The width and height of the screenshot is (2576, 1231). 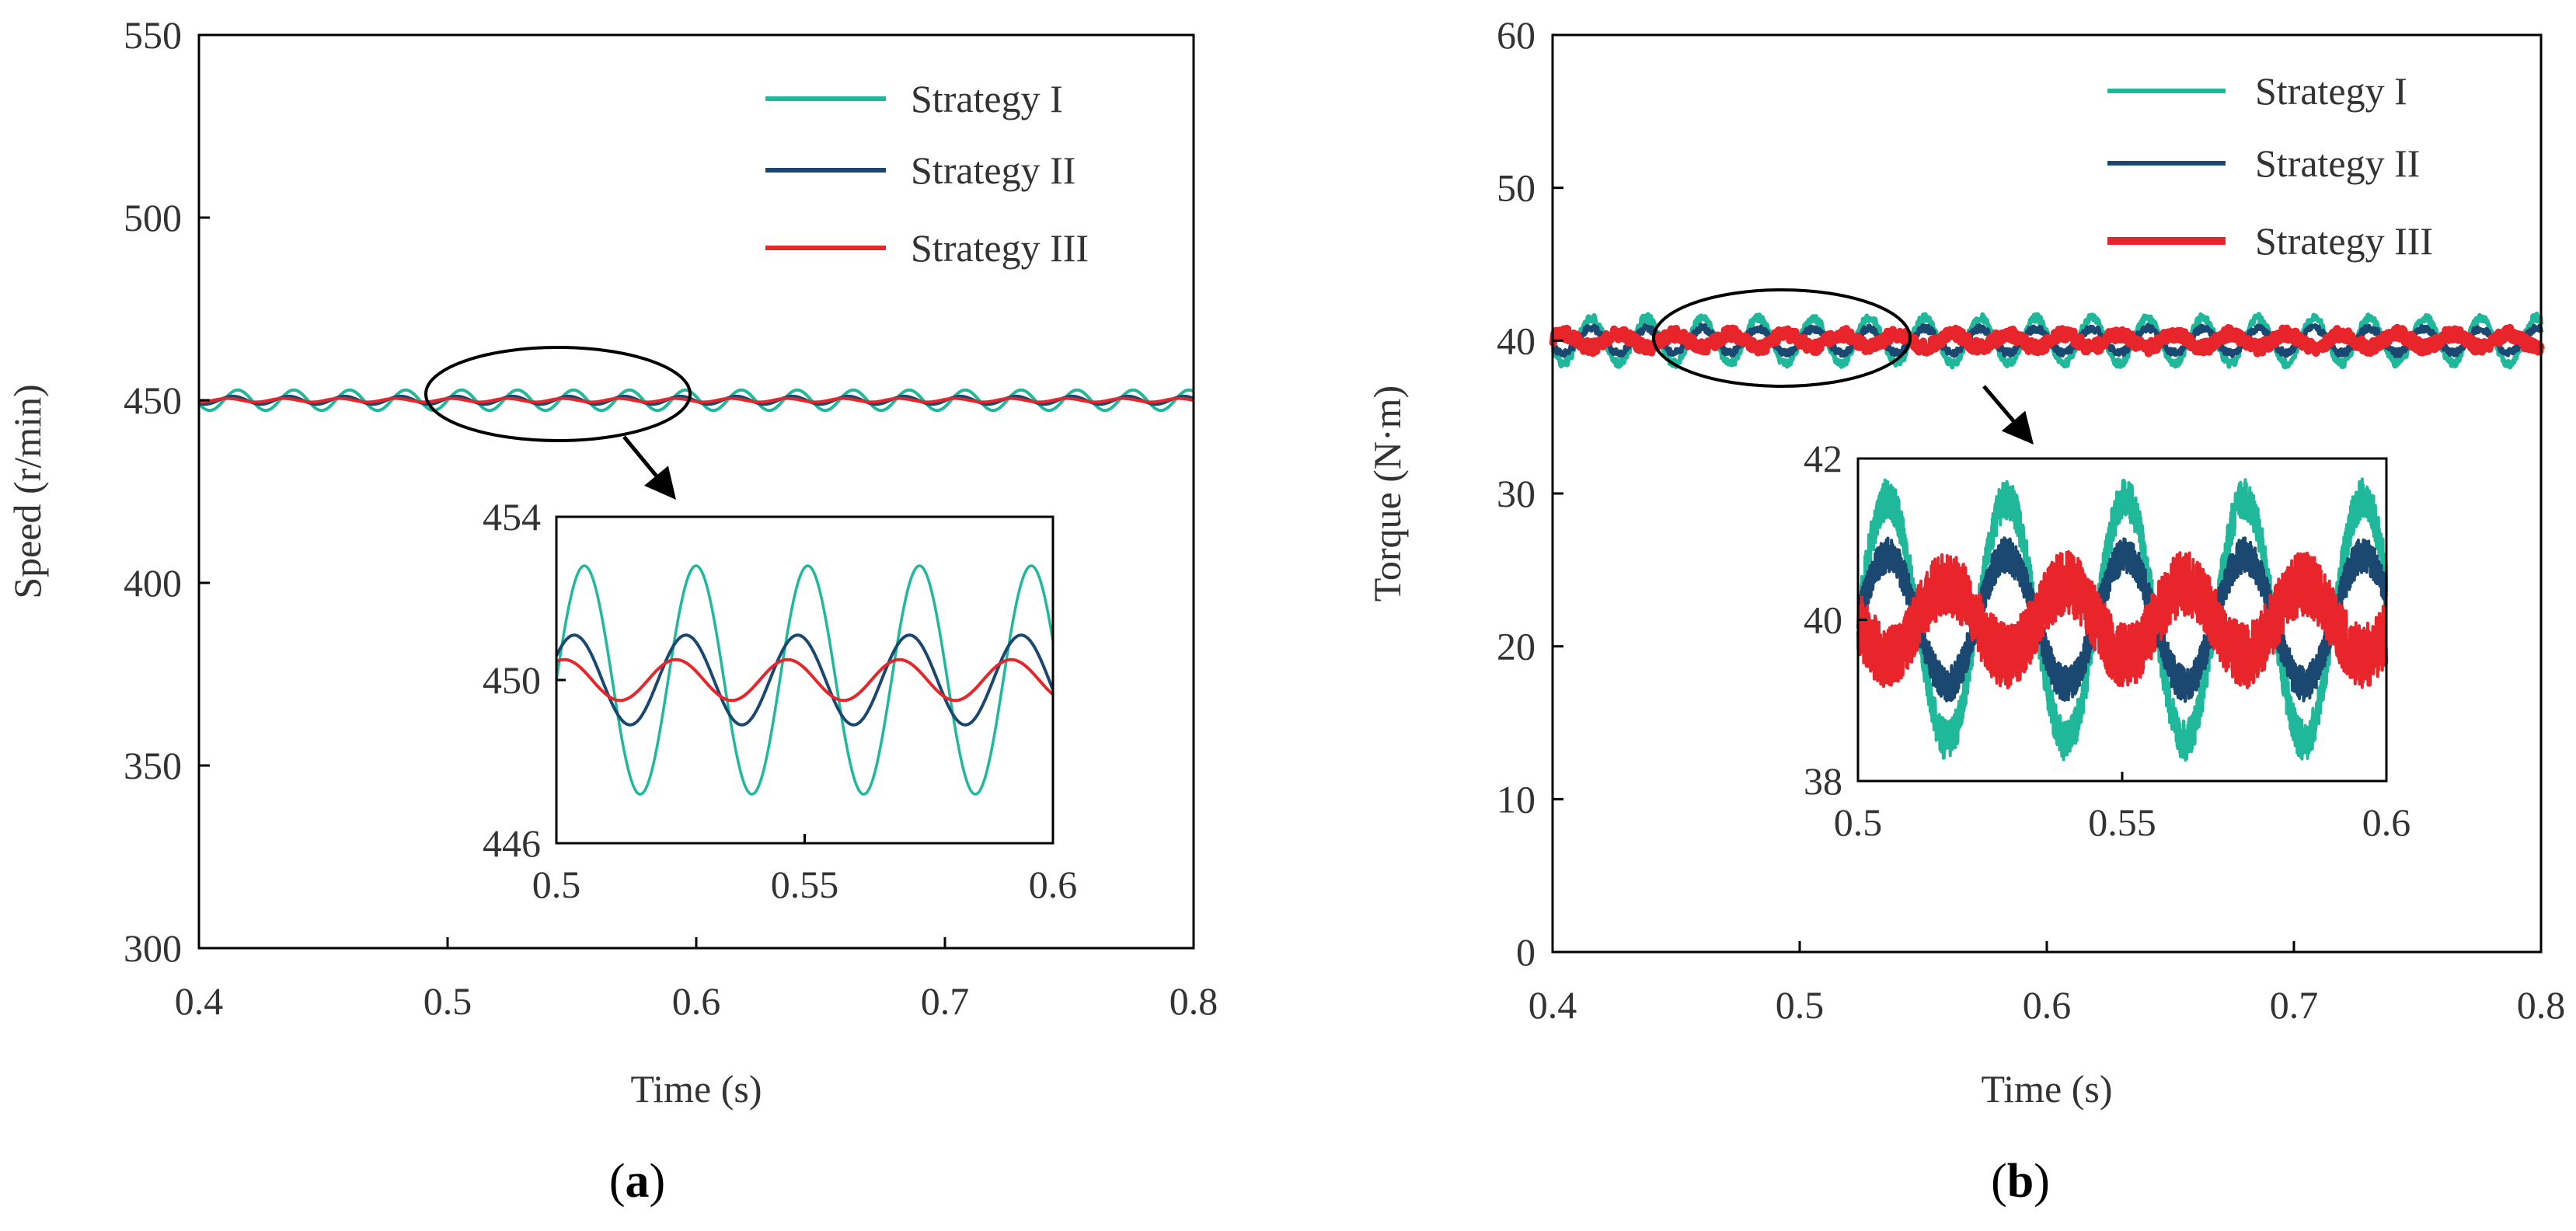 I want to click on panel-a-inset: 0.5 0.55 0.6 446 450 454, so click(x=780, y=700).